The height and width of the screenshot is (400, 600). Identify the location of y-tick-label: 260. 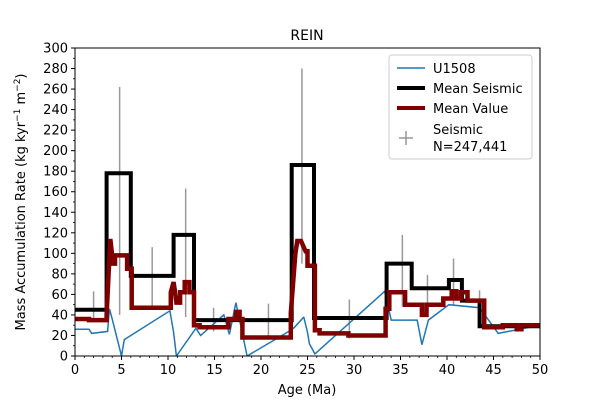
(55, 90).